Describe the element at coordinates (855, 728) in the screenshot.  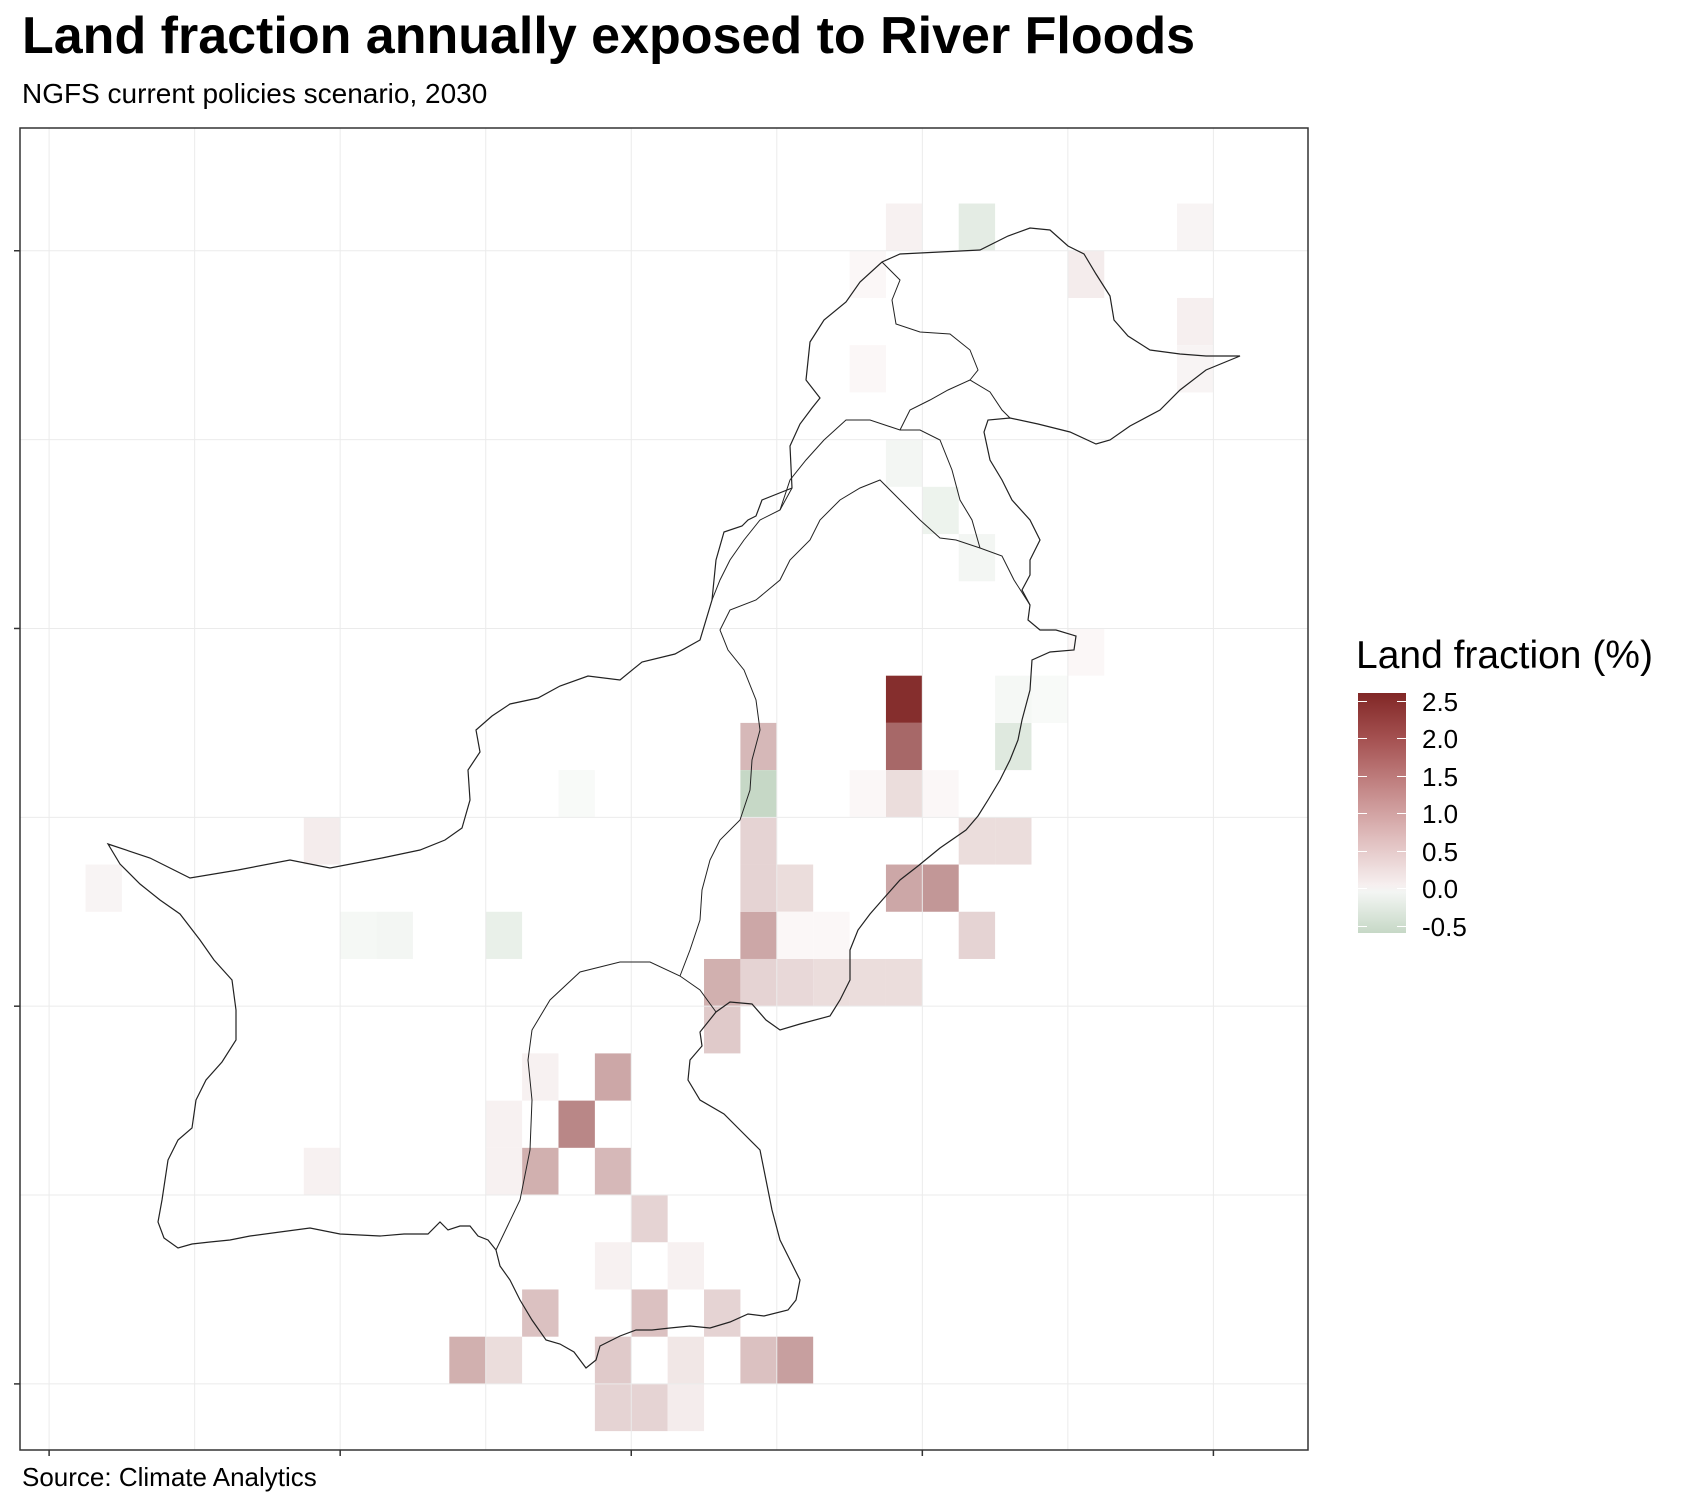
I see `province-punjab-boundary` at that location.